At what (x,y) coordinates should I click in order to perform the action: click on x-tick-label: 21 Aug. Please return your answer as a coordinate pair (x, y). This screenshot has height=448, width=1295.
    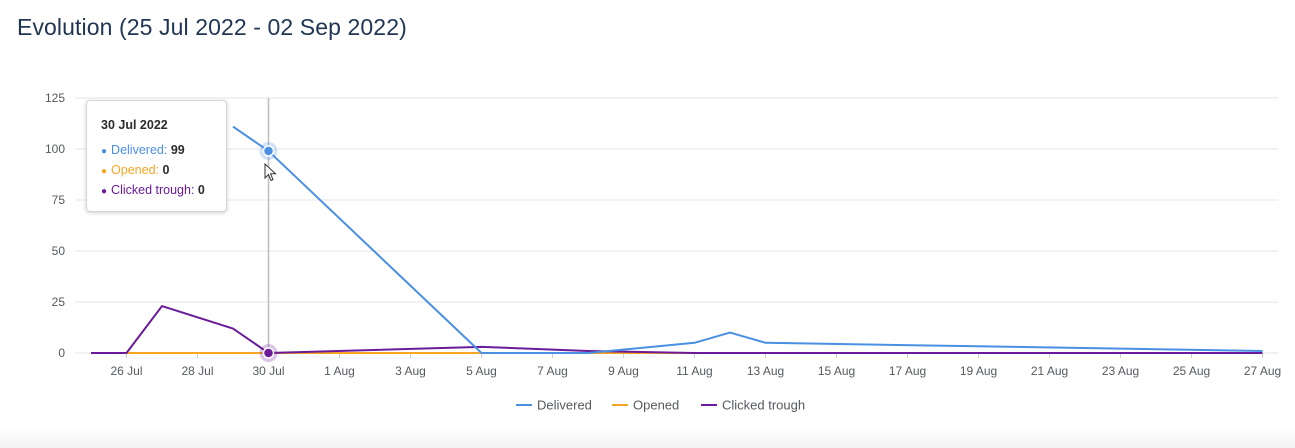
    Looking at the image, I should click on (1049, 371).